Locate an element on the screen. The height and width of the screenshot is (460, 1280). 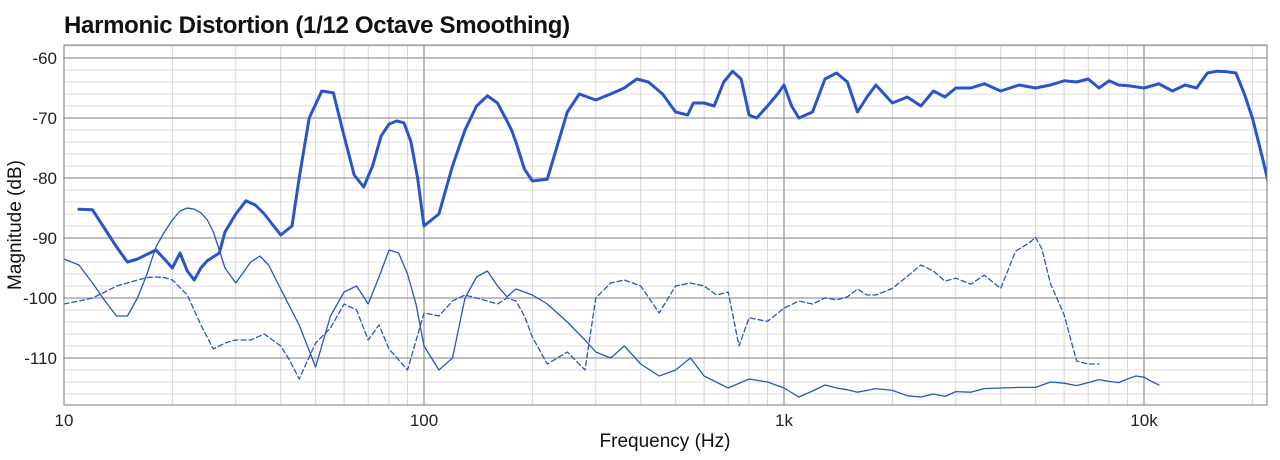
y-tick-label: -70 is located at coordinates (44, 118).